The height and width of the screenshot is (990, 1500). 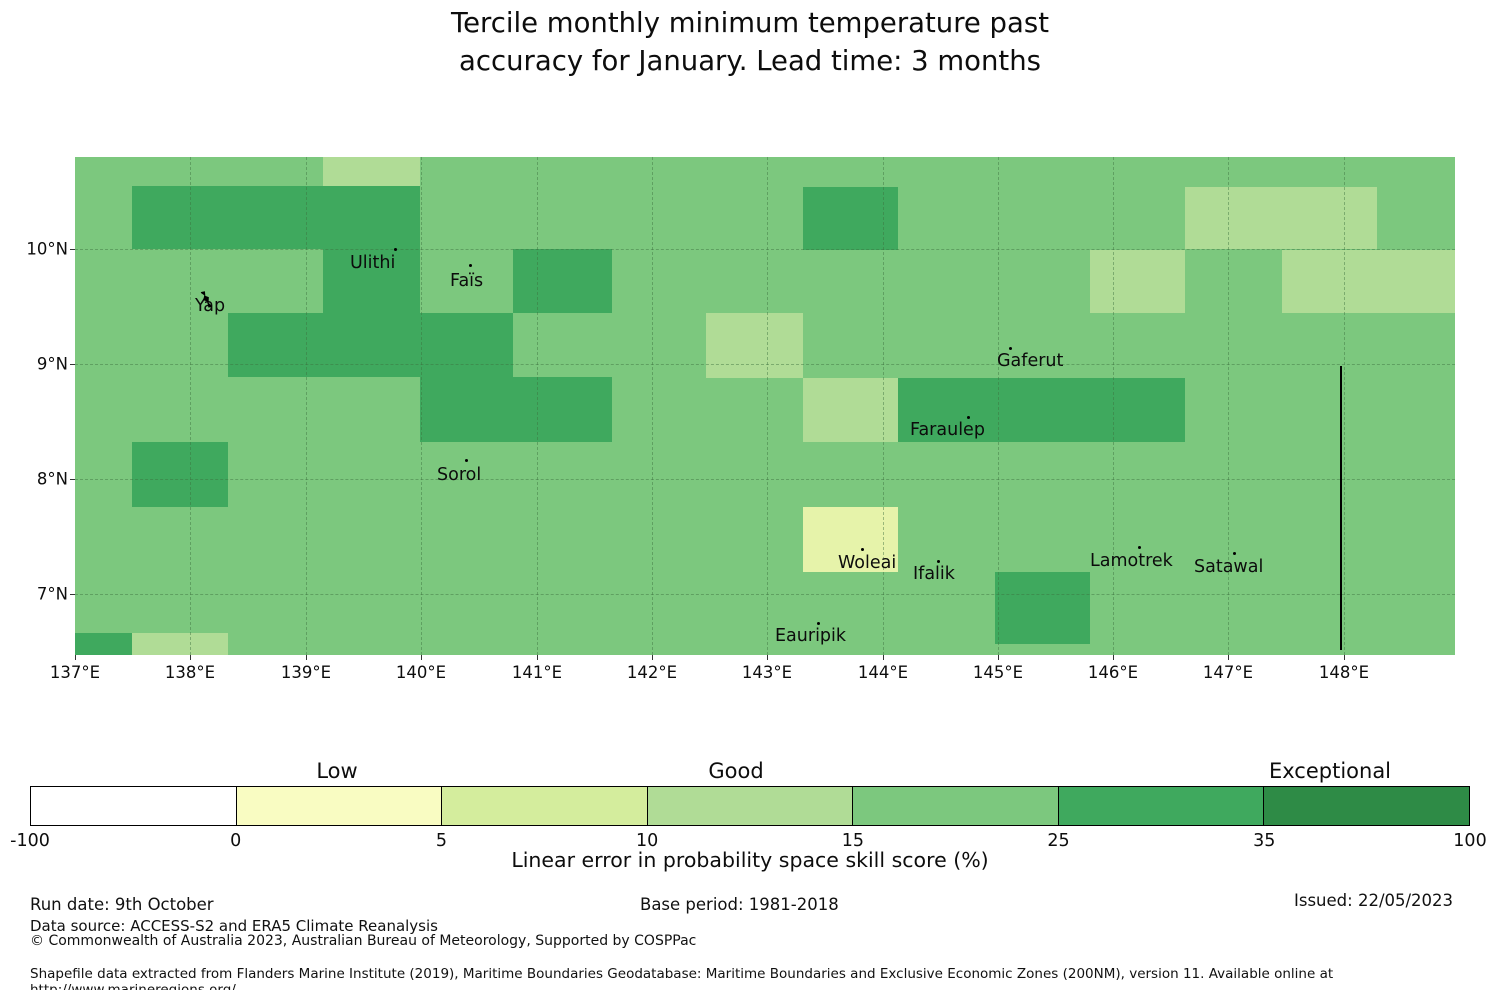 I want to click on island-dot-satawal, so click(x=1234, y=553).